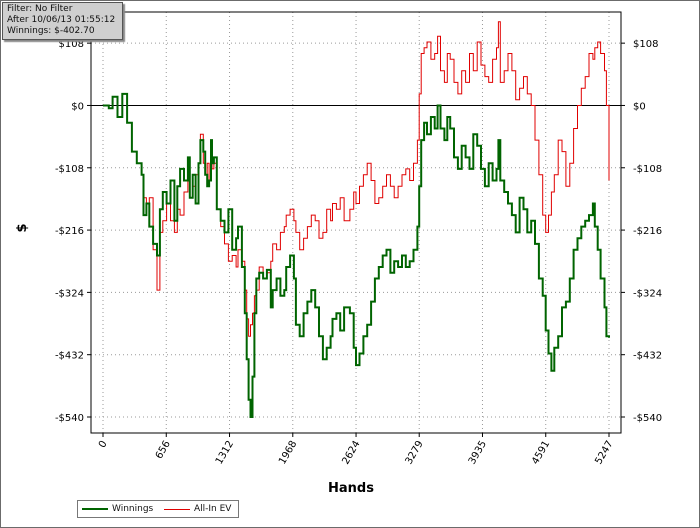 This screenshot has height=528, width=700. I want to click on legend-swatch-winnings, so click(95, 509).